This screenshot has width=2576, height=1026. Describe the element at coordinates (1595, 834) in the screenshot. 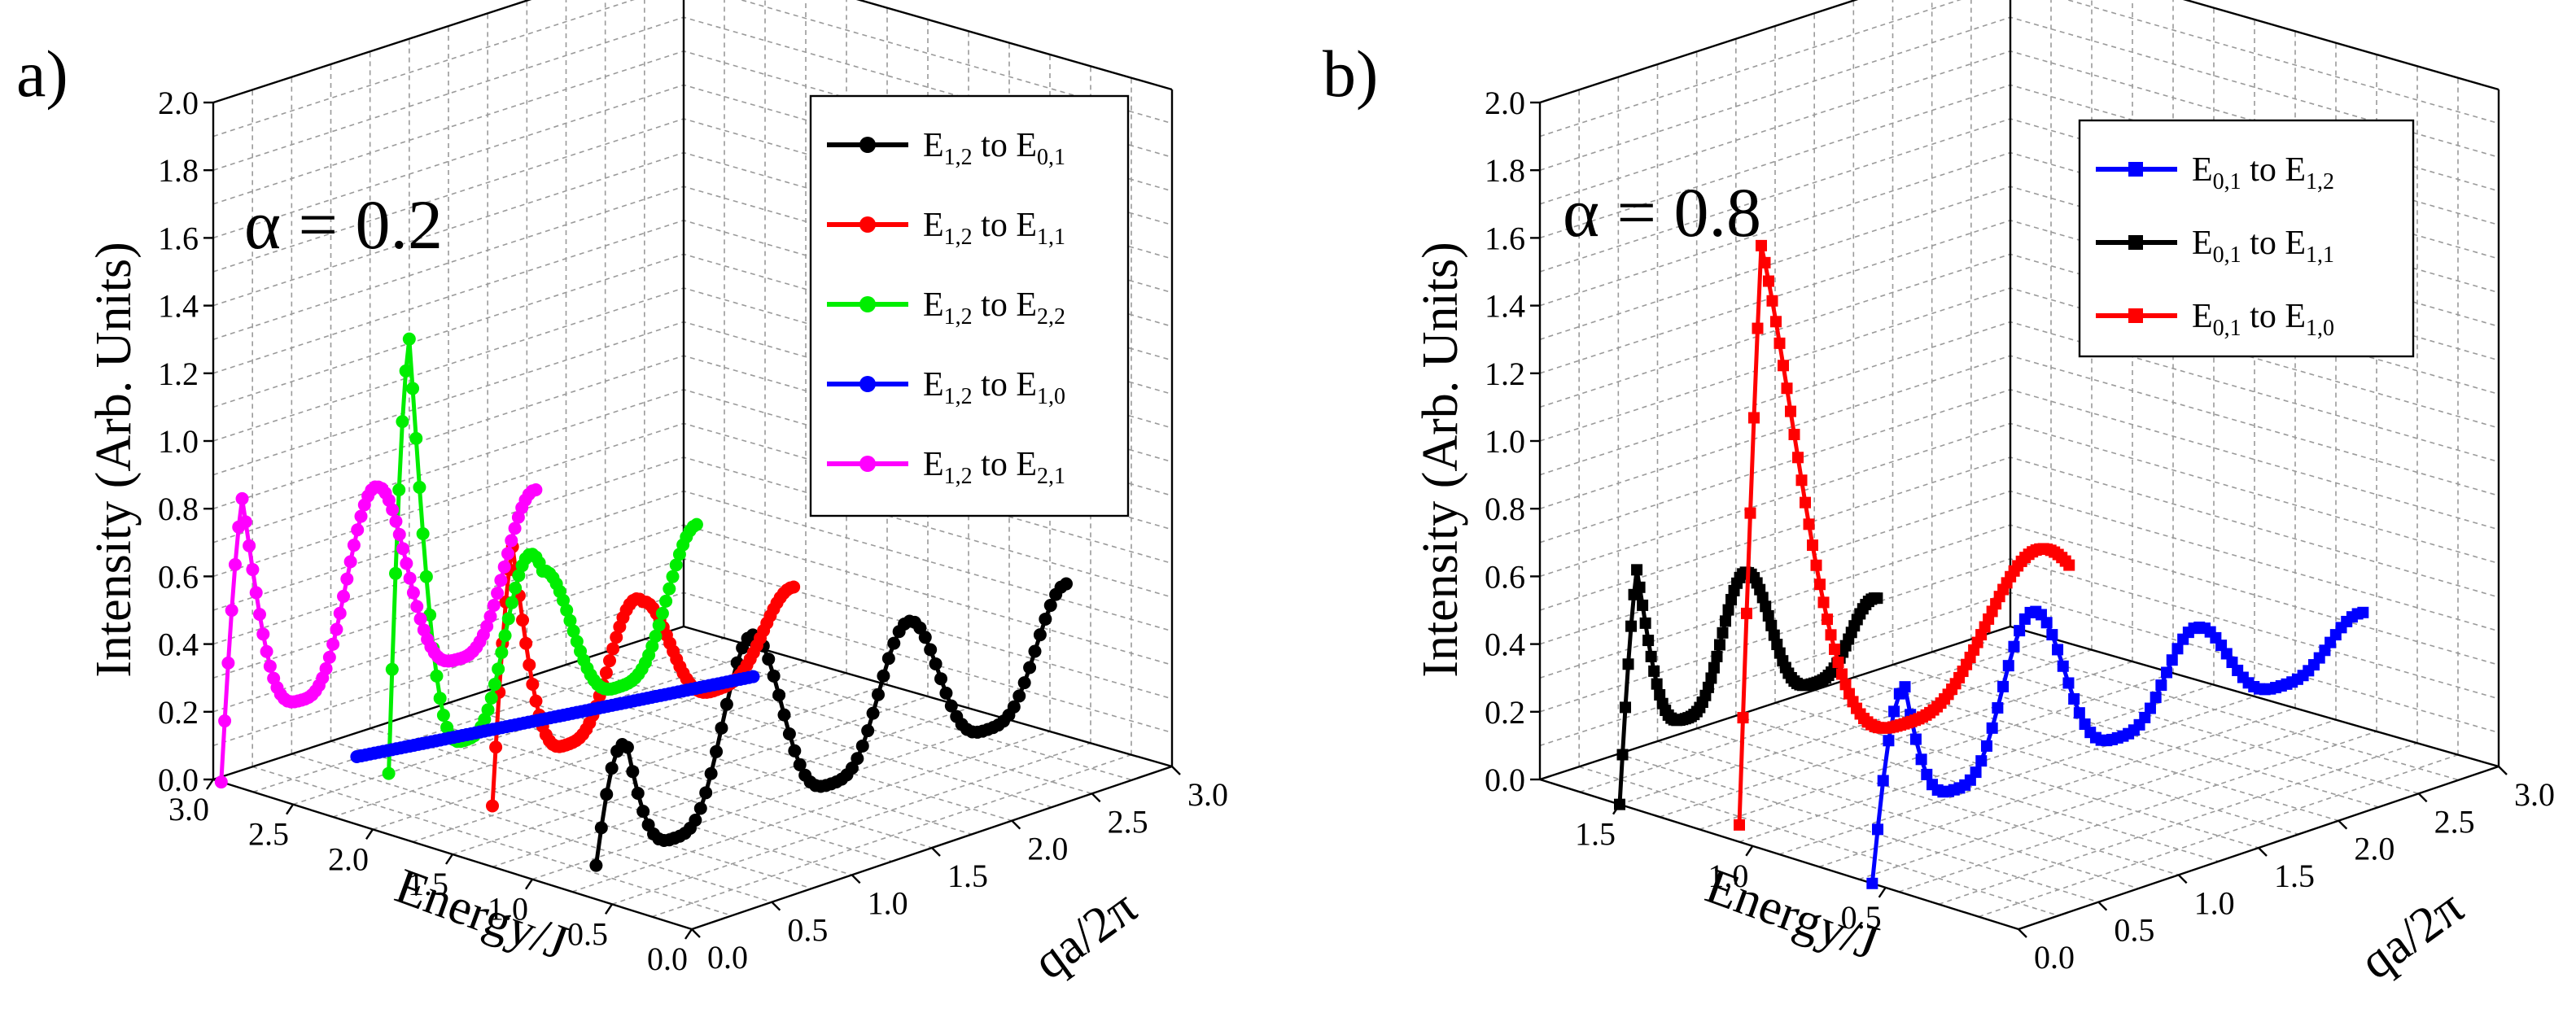

I see `energy-tick-label: 1.5` at that location.